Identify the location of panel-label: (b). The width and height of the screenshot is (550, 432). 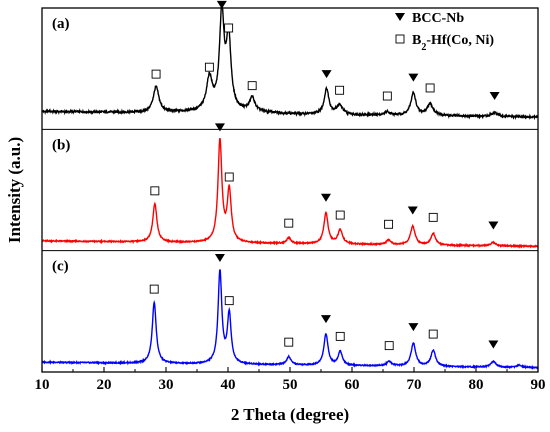
(61, 145).